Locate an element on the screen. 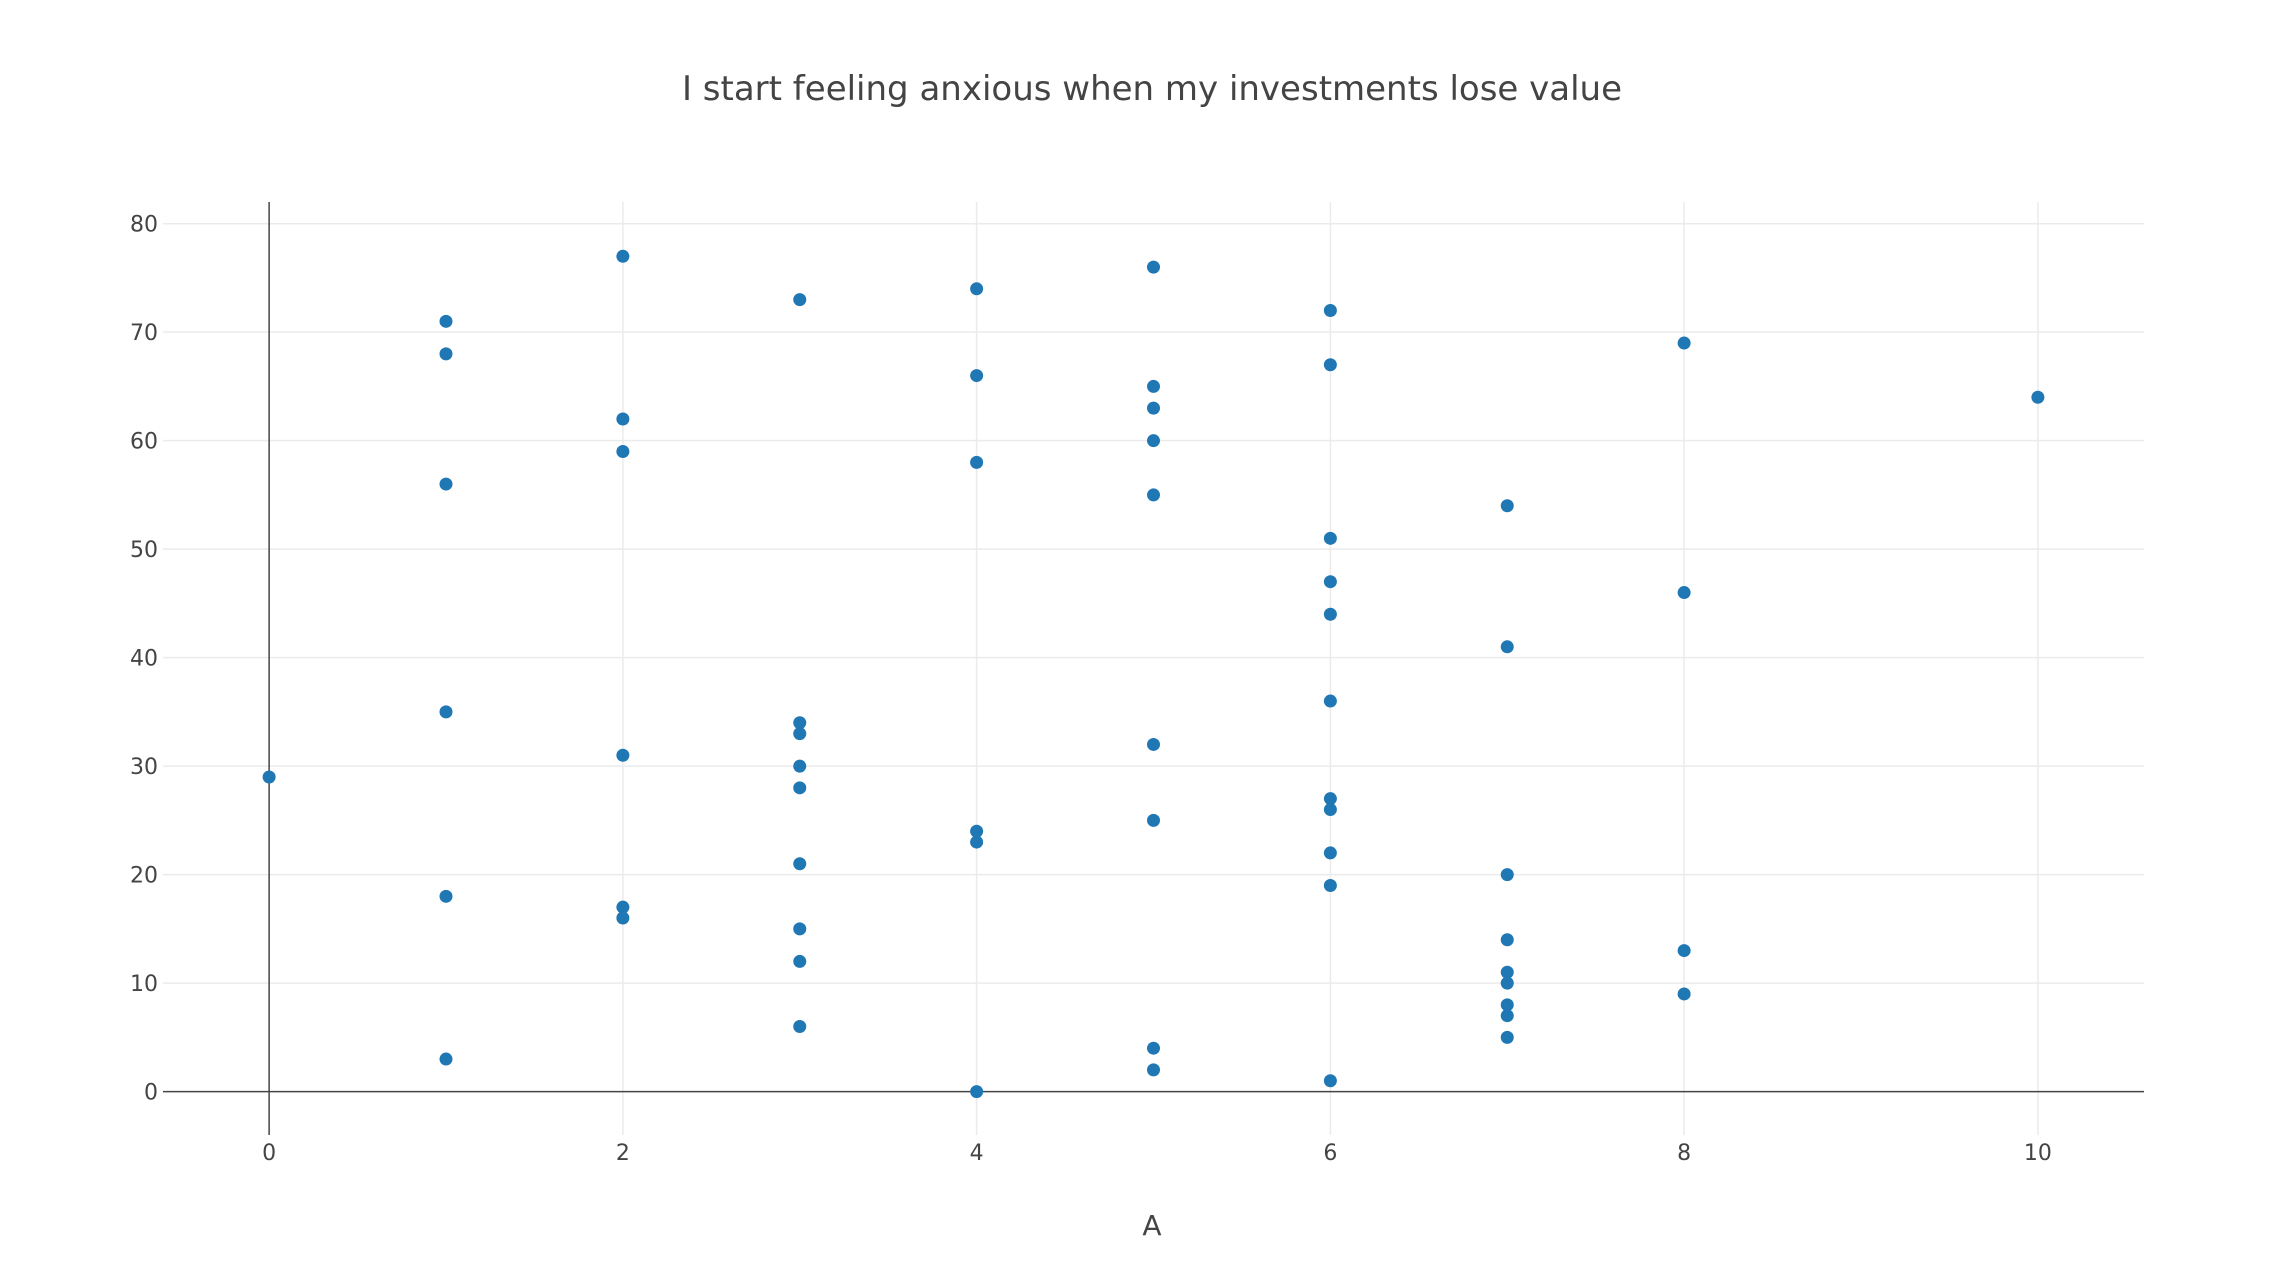 The image size is (2288, 1284). y-tick-label: 20 is located at coordinates (144, 876).